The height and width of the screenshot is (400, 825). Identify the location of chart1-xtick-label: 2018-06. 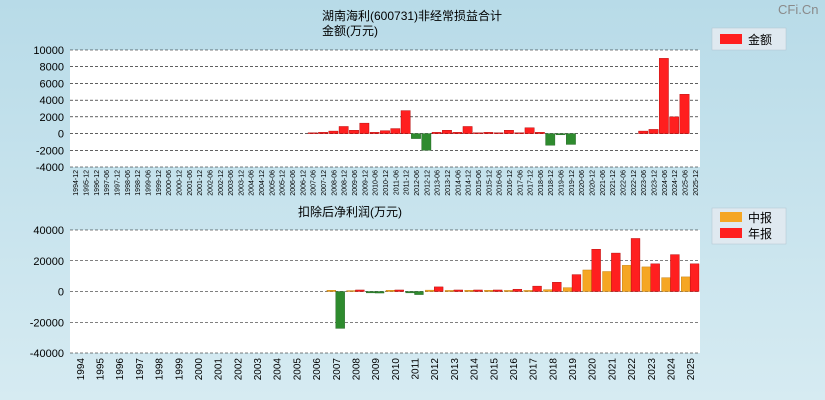
(541, 183).